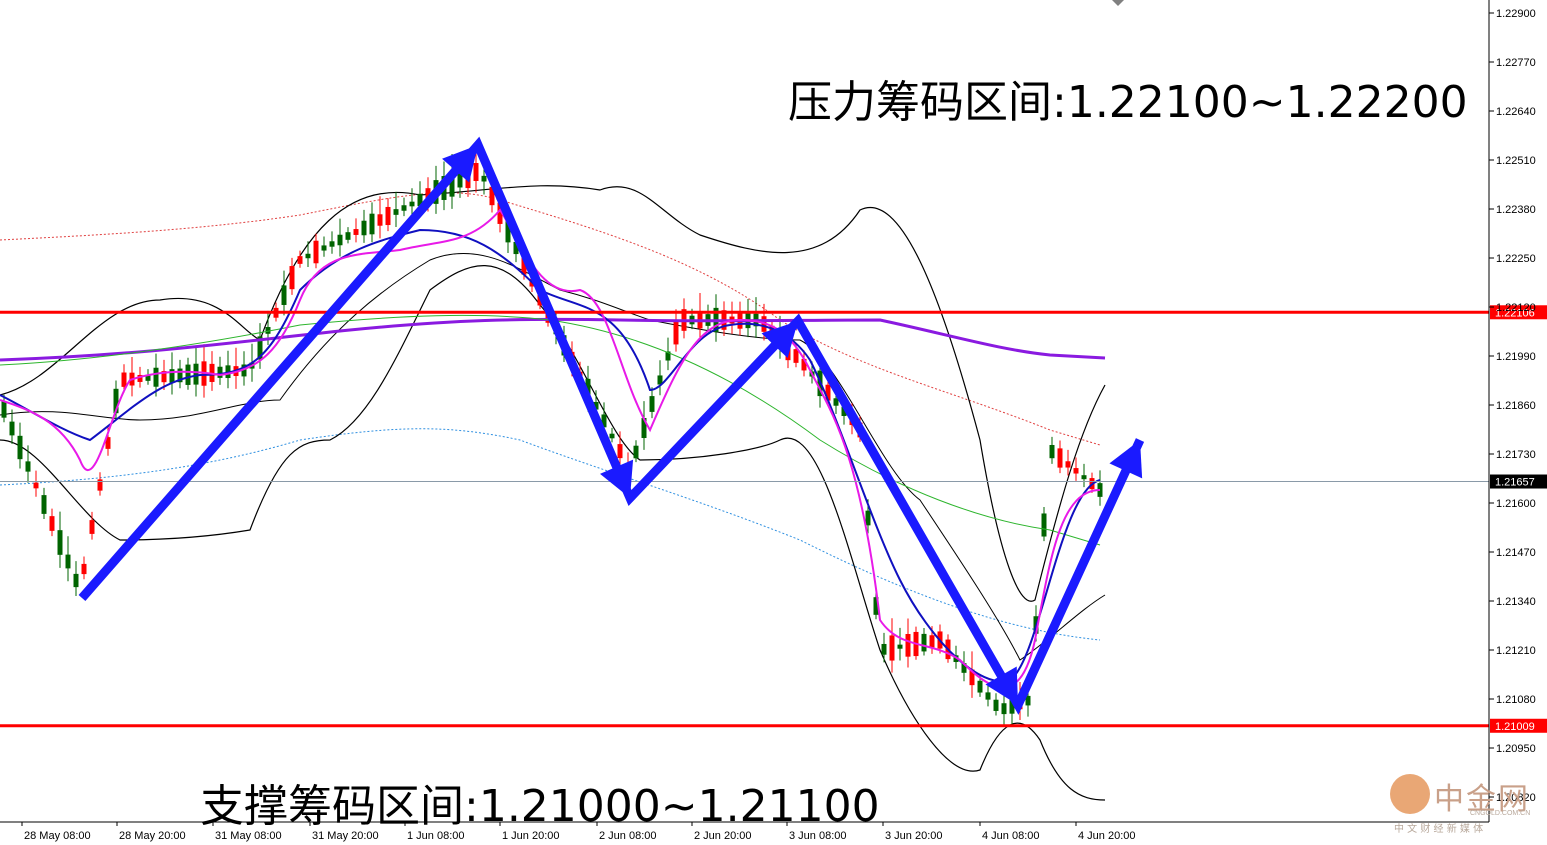  What do you see at coordinates (818, 836) in the screenshot?
I see `x-tick-label: 3 Jun 08:00` at bounding box center [818, 836].